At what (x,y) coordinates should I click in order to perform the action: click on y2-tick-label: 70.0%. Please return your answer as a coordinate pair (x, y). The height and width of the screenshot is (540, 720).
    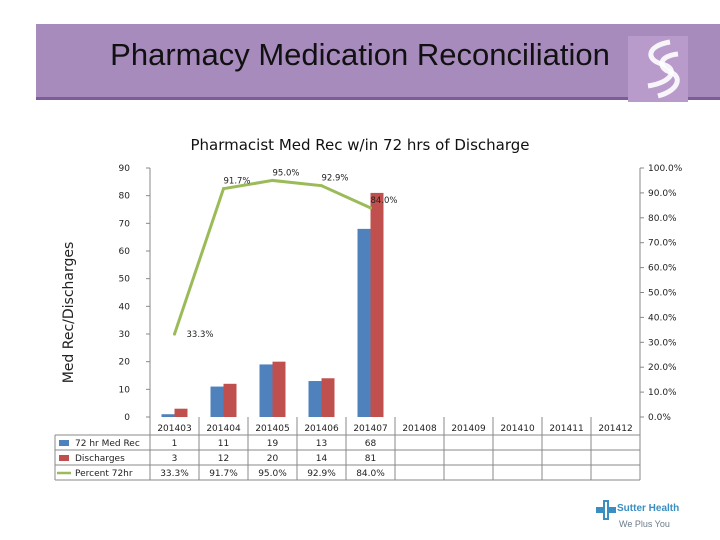
    Looking at the image, I should click on (662, 244).